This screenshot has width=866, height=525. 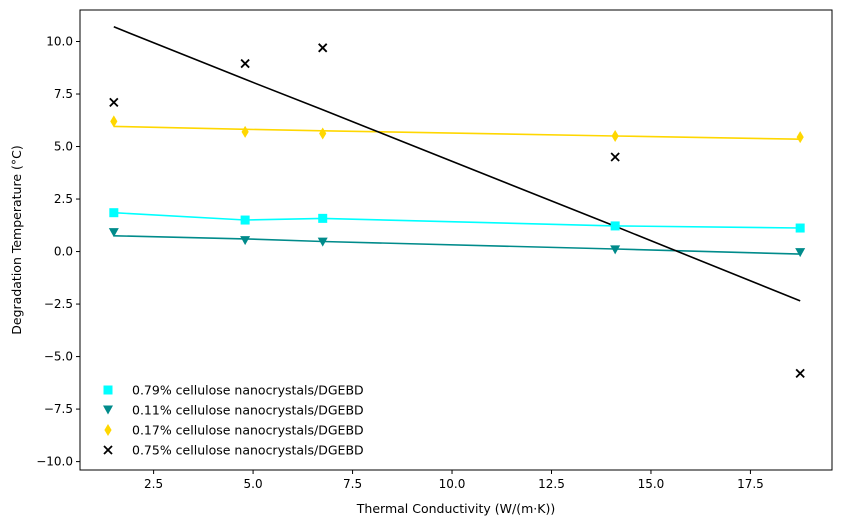 What do you see at coordinates (16, 239) in the screenshot?
I see `y-axis-label: Degradation Temperature (°C)` at bounding box center [16, 239].